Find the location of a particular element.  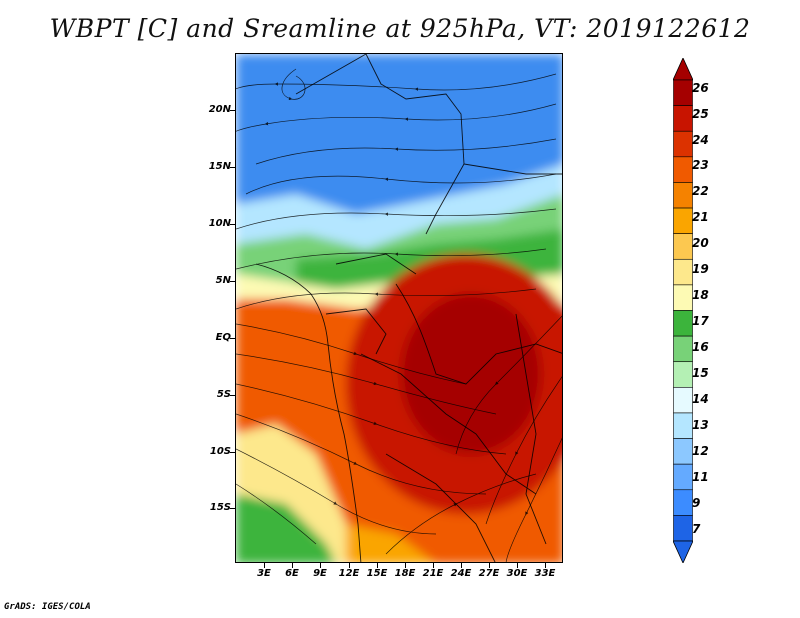

lon-label-24e: 24E is located at coordinates (461, 573).